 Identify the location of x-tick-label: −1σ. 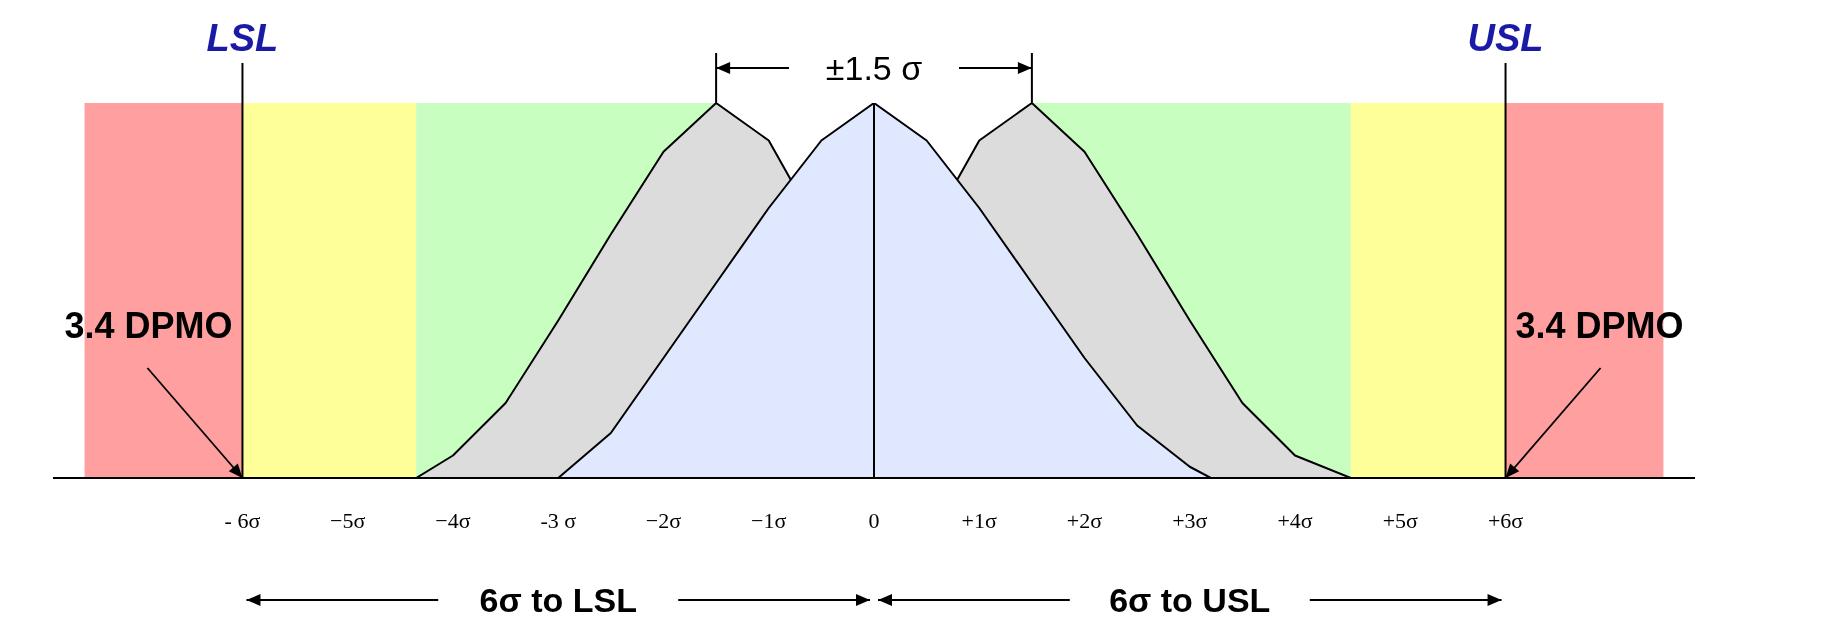
(769, 520).